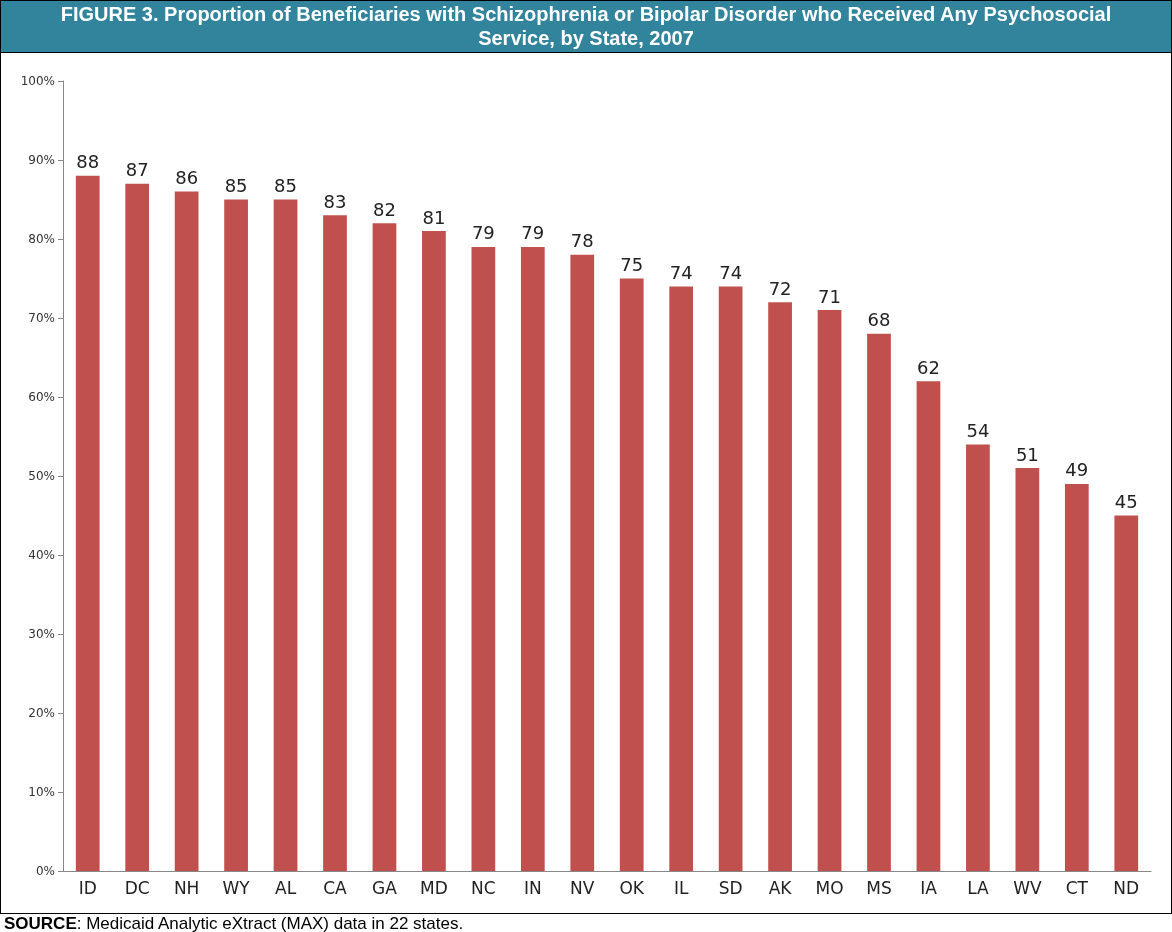 The image size is (1172, 932). What do you see at coordinates (285, 887) in the screenshot?
I see `x-tick-label: AL` at bounding box center [285, 887].